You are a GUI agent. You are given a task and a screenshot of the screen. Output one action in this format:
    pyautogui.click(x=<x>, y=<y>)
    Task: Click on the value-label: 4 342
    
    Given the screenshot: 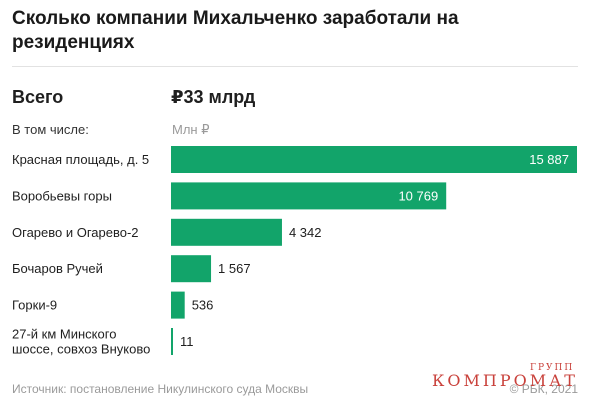 What is the action you would take?
    pyautogui.click(x=305, y=232)
    